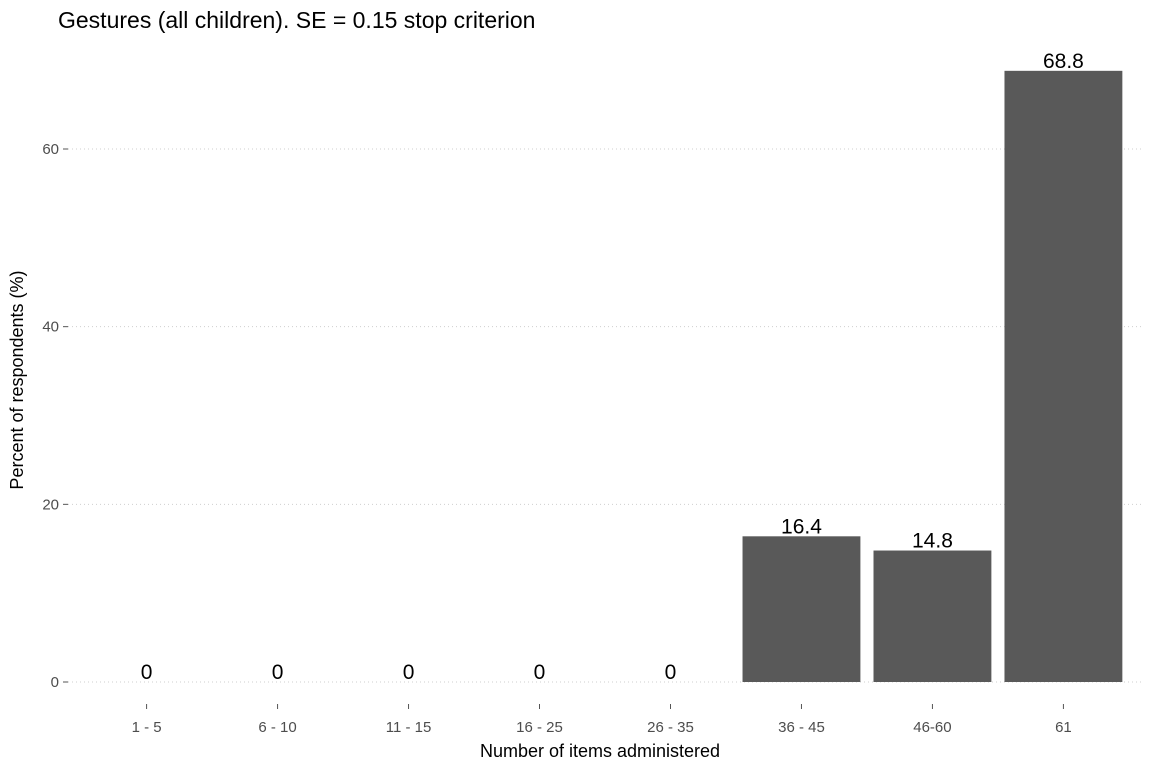 The height and width of the screenshot is (768, 1152). What do you see at coordinates (50, 504) in the screenshot?
I see `y-tick-label-20: 20` at bounding box center [50, 504].